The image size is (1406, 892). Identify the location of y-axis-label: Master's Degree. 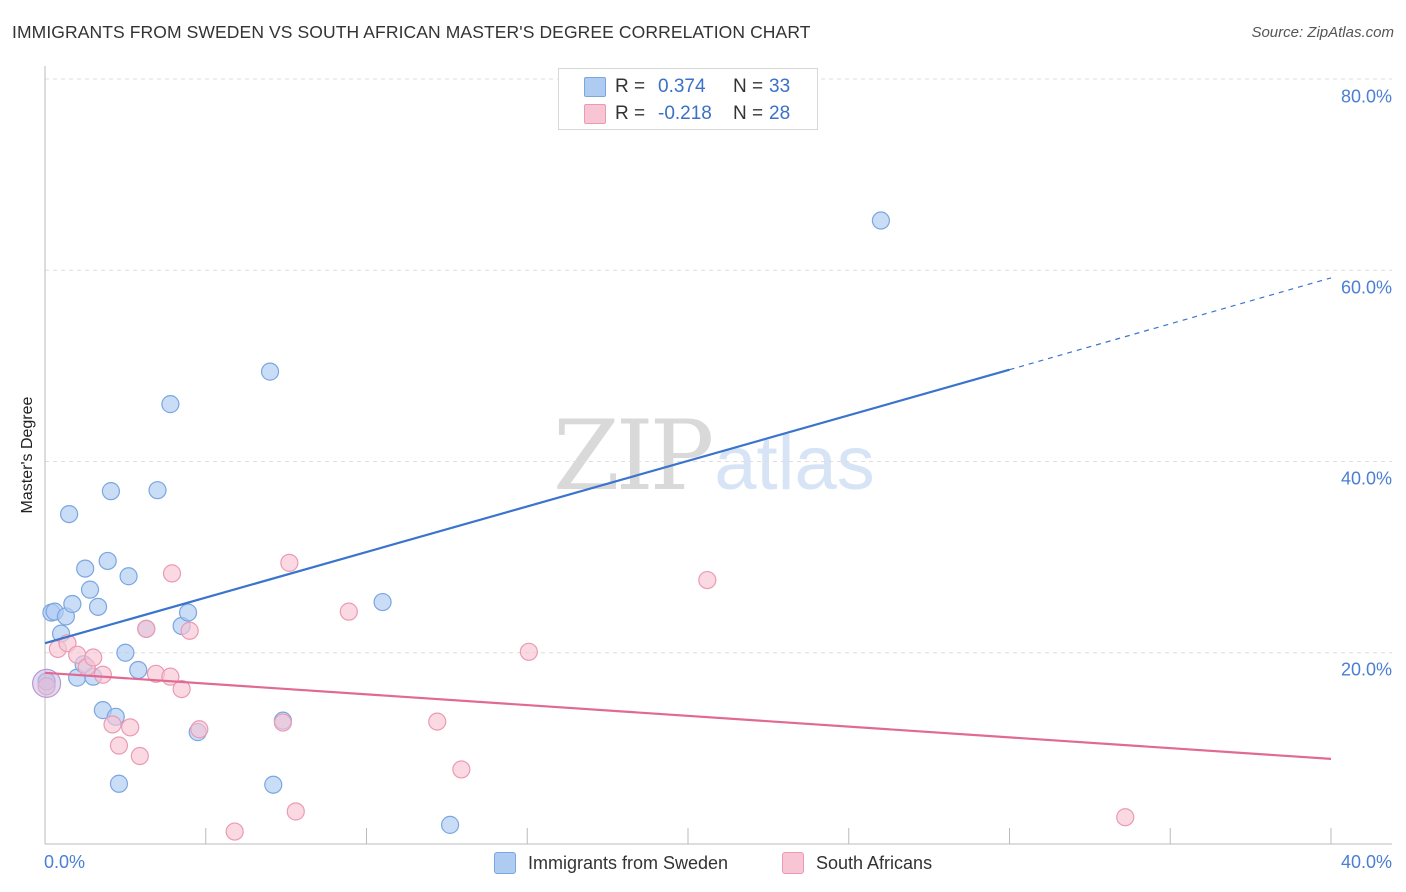
(27, 455).